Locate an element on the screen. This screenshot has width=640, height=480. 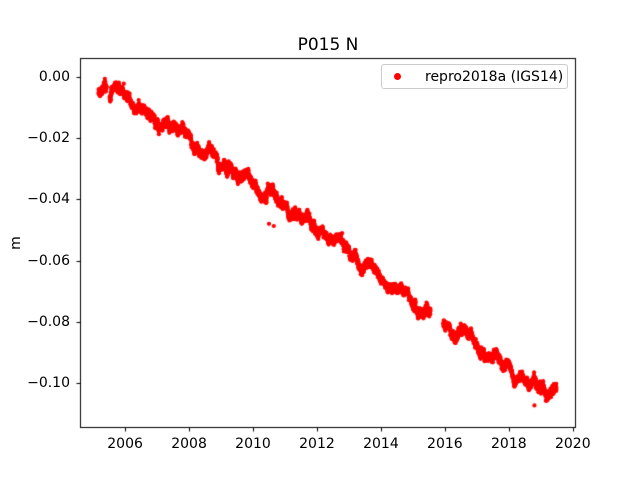
chart-title: P015 N is located at coordinates (328, 45).